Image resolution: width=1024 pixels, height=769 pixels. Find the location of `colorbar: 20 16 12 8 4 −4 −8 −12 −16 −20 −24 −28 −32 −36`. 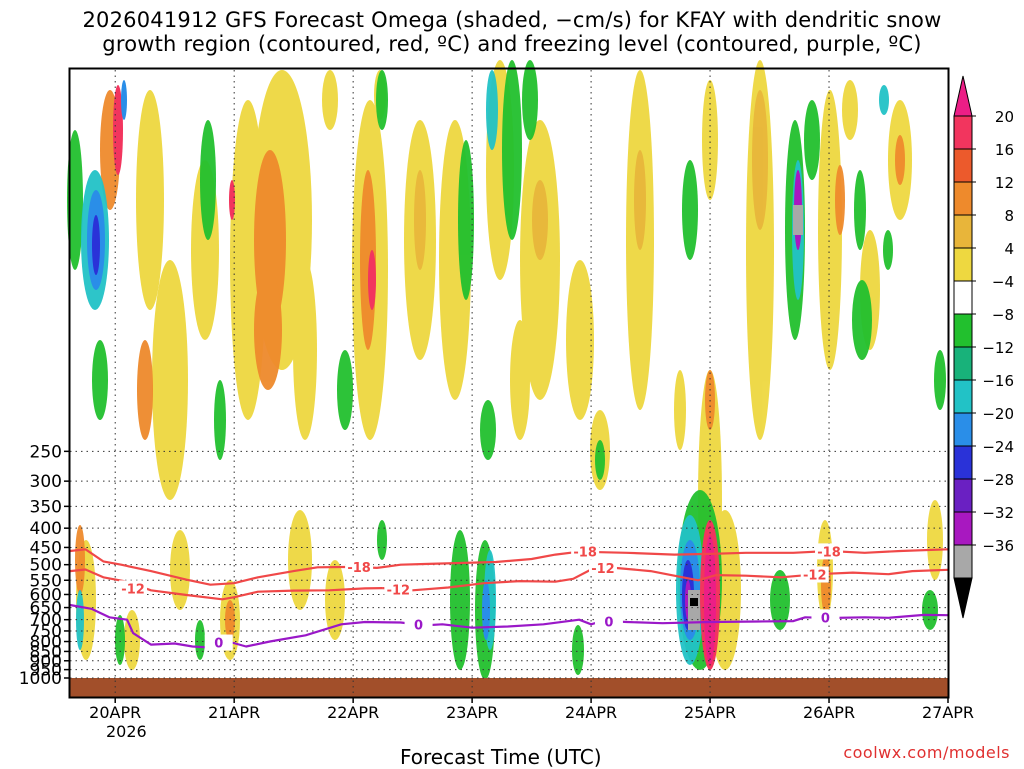

colorbar: 20 16 12 8 4 −4 −8 −12 −16 −20 −24 −28 −32 −36 is located at coordinates (983, 347).